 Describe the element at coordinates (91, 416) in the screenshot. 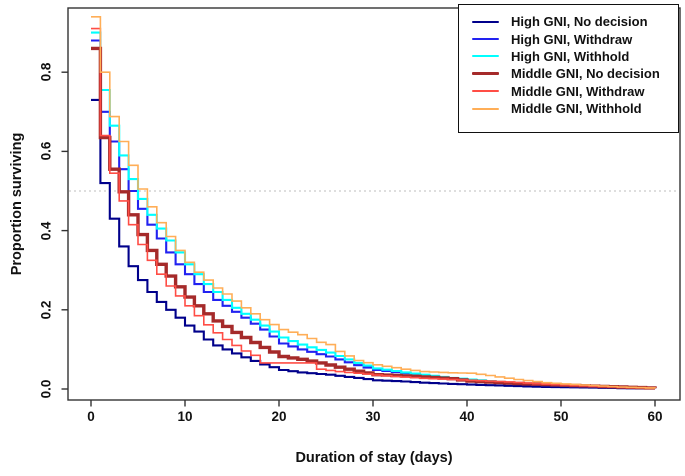

I see `x-tick-label: 0` at that location.